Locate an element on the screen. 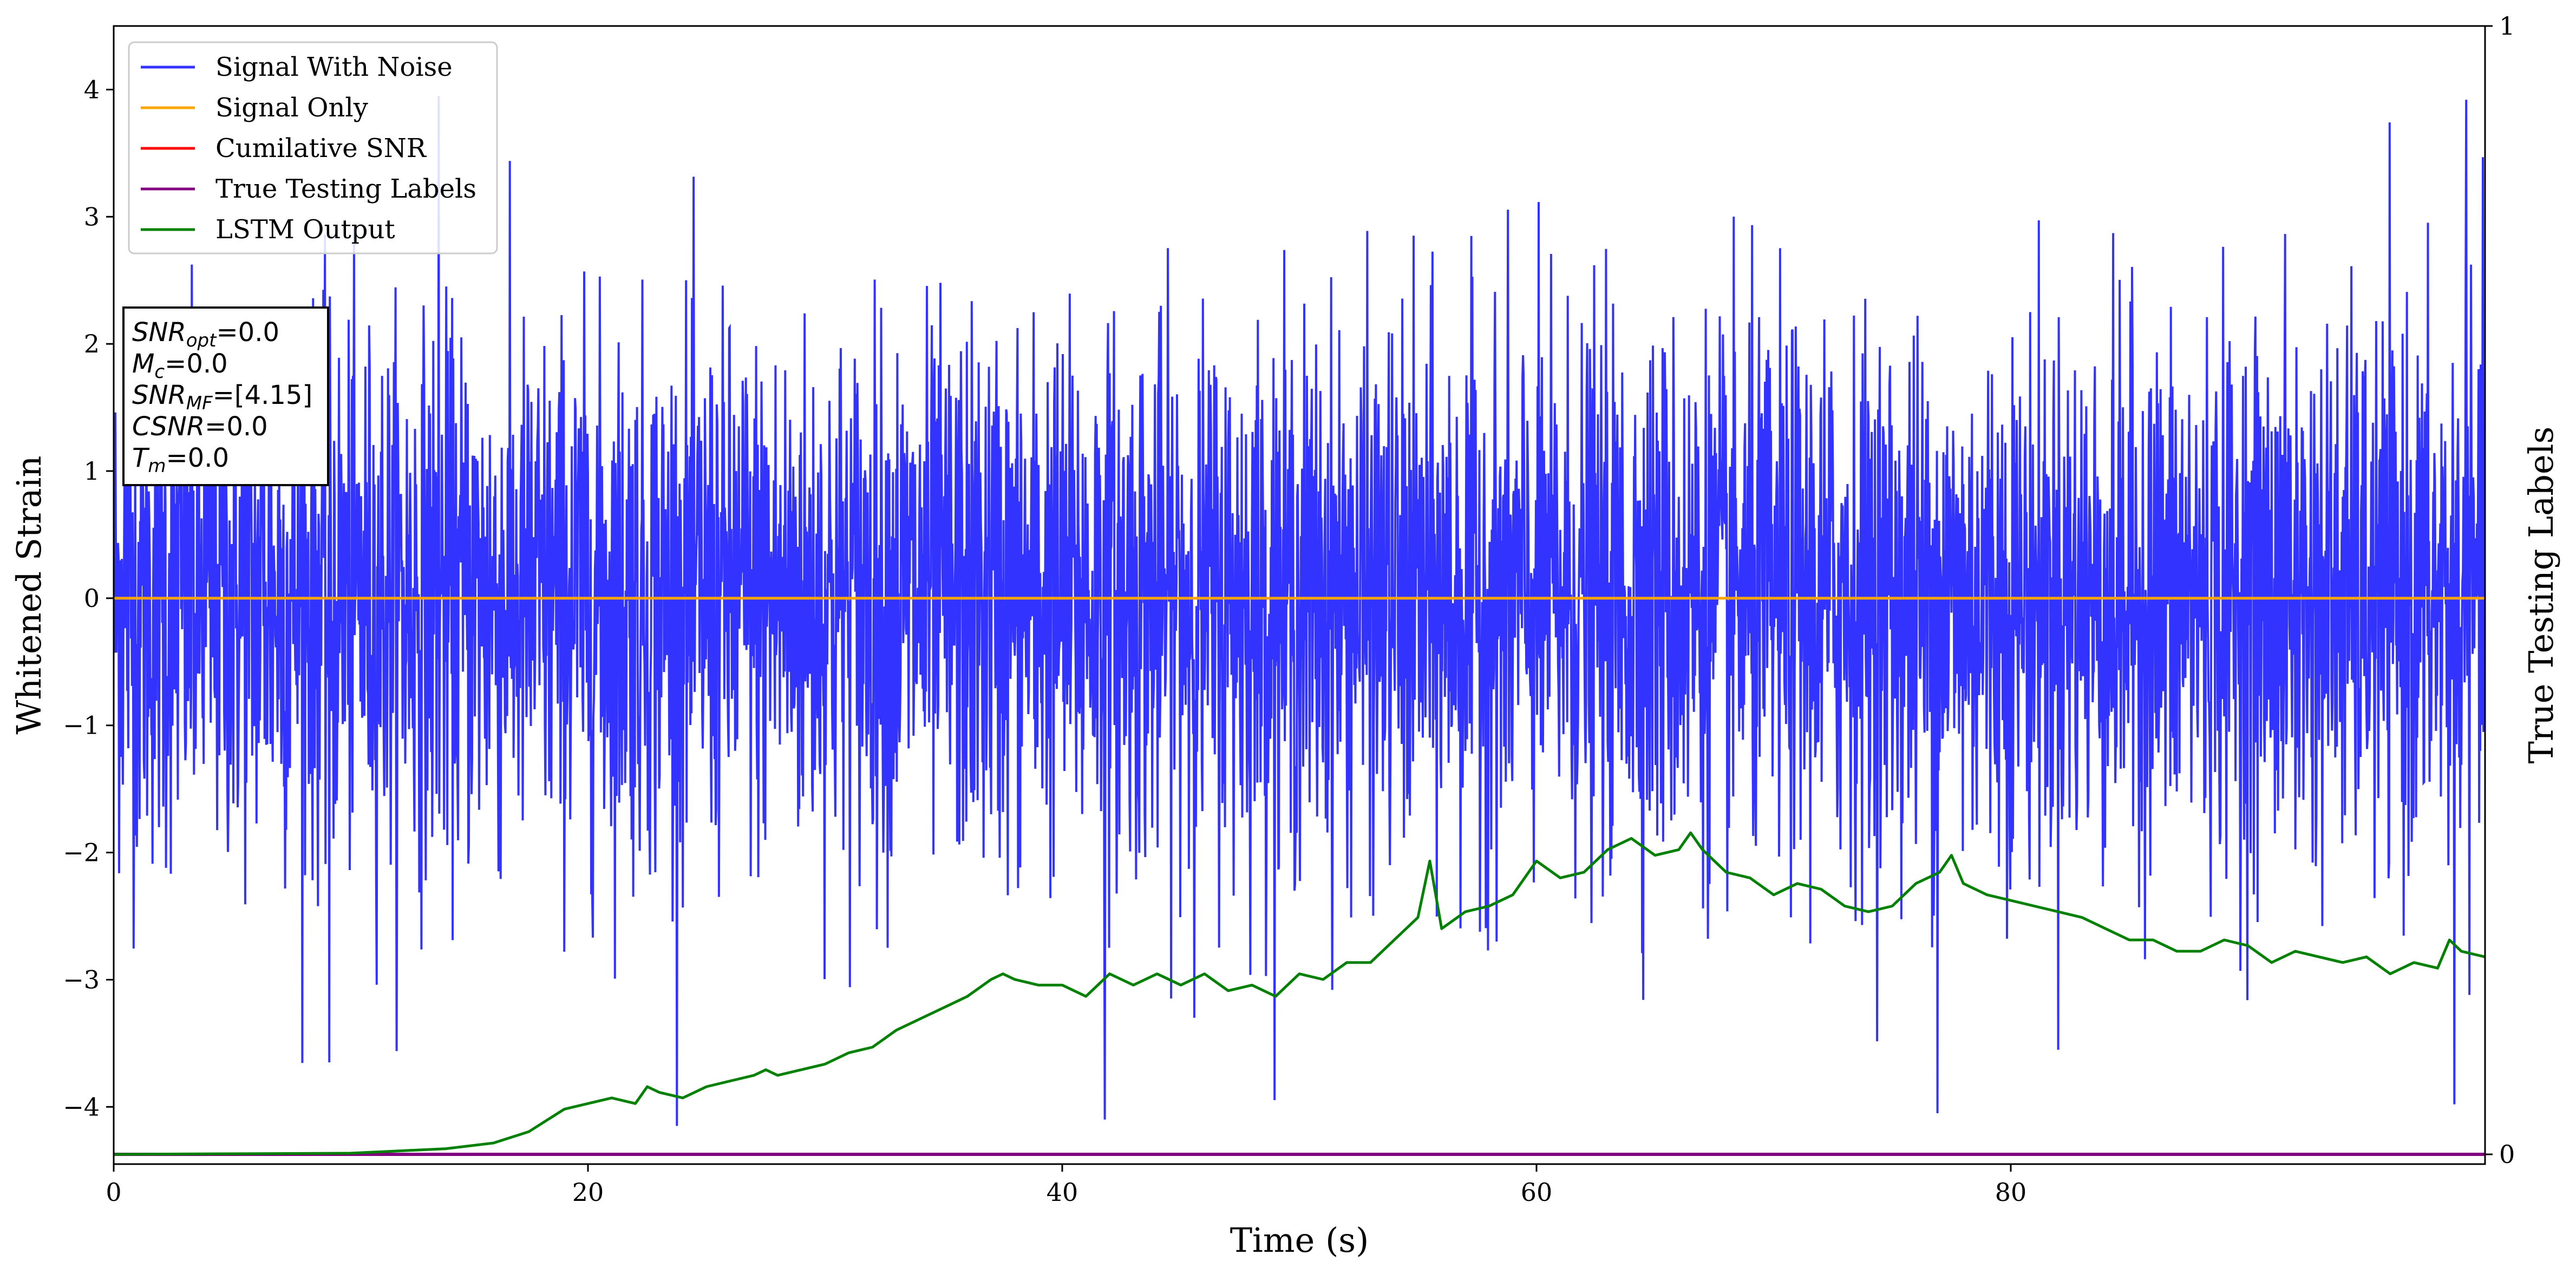 This screenshot has height=1274, width=2576. y-tick-label: 1 is located at coordinates (92, 471).